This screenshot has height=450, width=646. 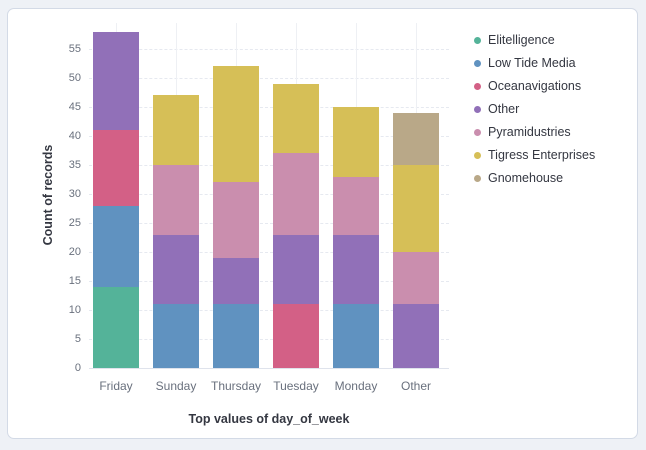 I want to click on legend-item-label: Pyramidustries, so click(x=529, y=132).